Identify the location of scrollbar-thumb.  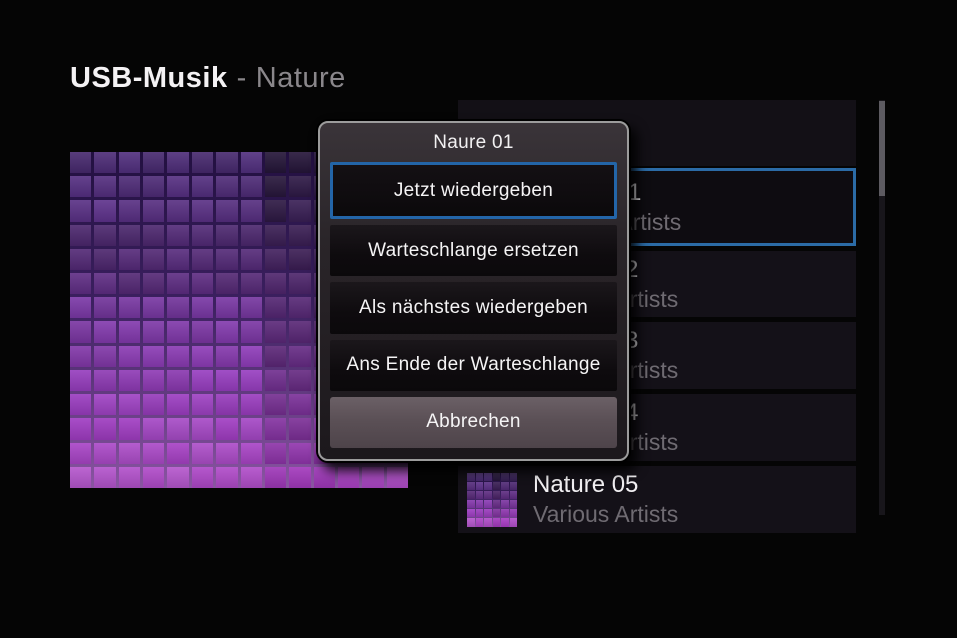
(882, 148).